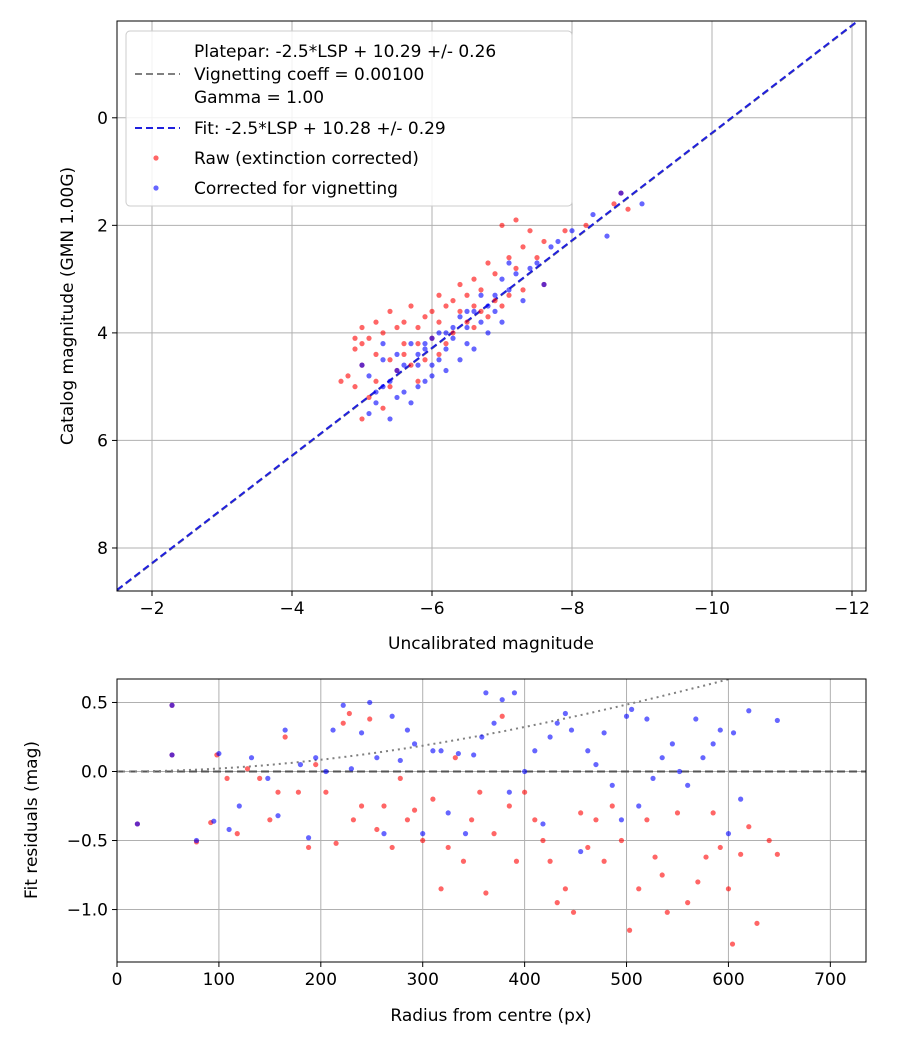 This screenshot has height=1050, width=900. What do you see at coordinates (626, 980) in the screenshot?
I see `x-tick-label: 500` at bounding box center [626, 980].